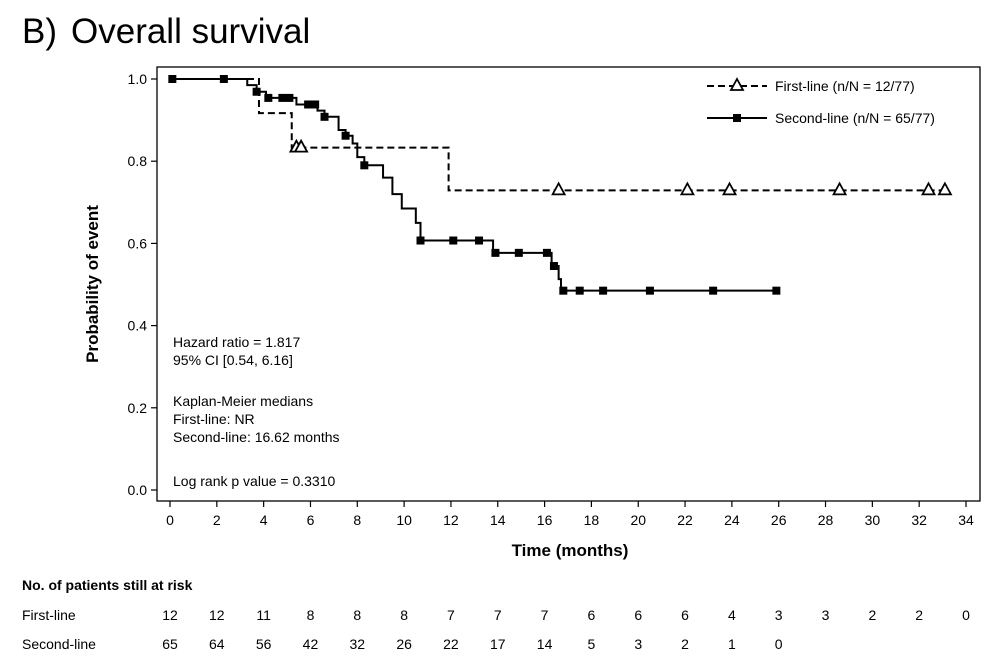 The height and width of the screenshot is (669, 996). I want to click on first-line-legend-marker, so click(737, 84).